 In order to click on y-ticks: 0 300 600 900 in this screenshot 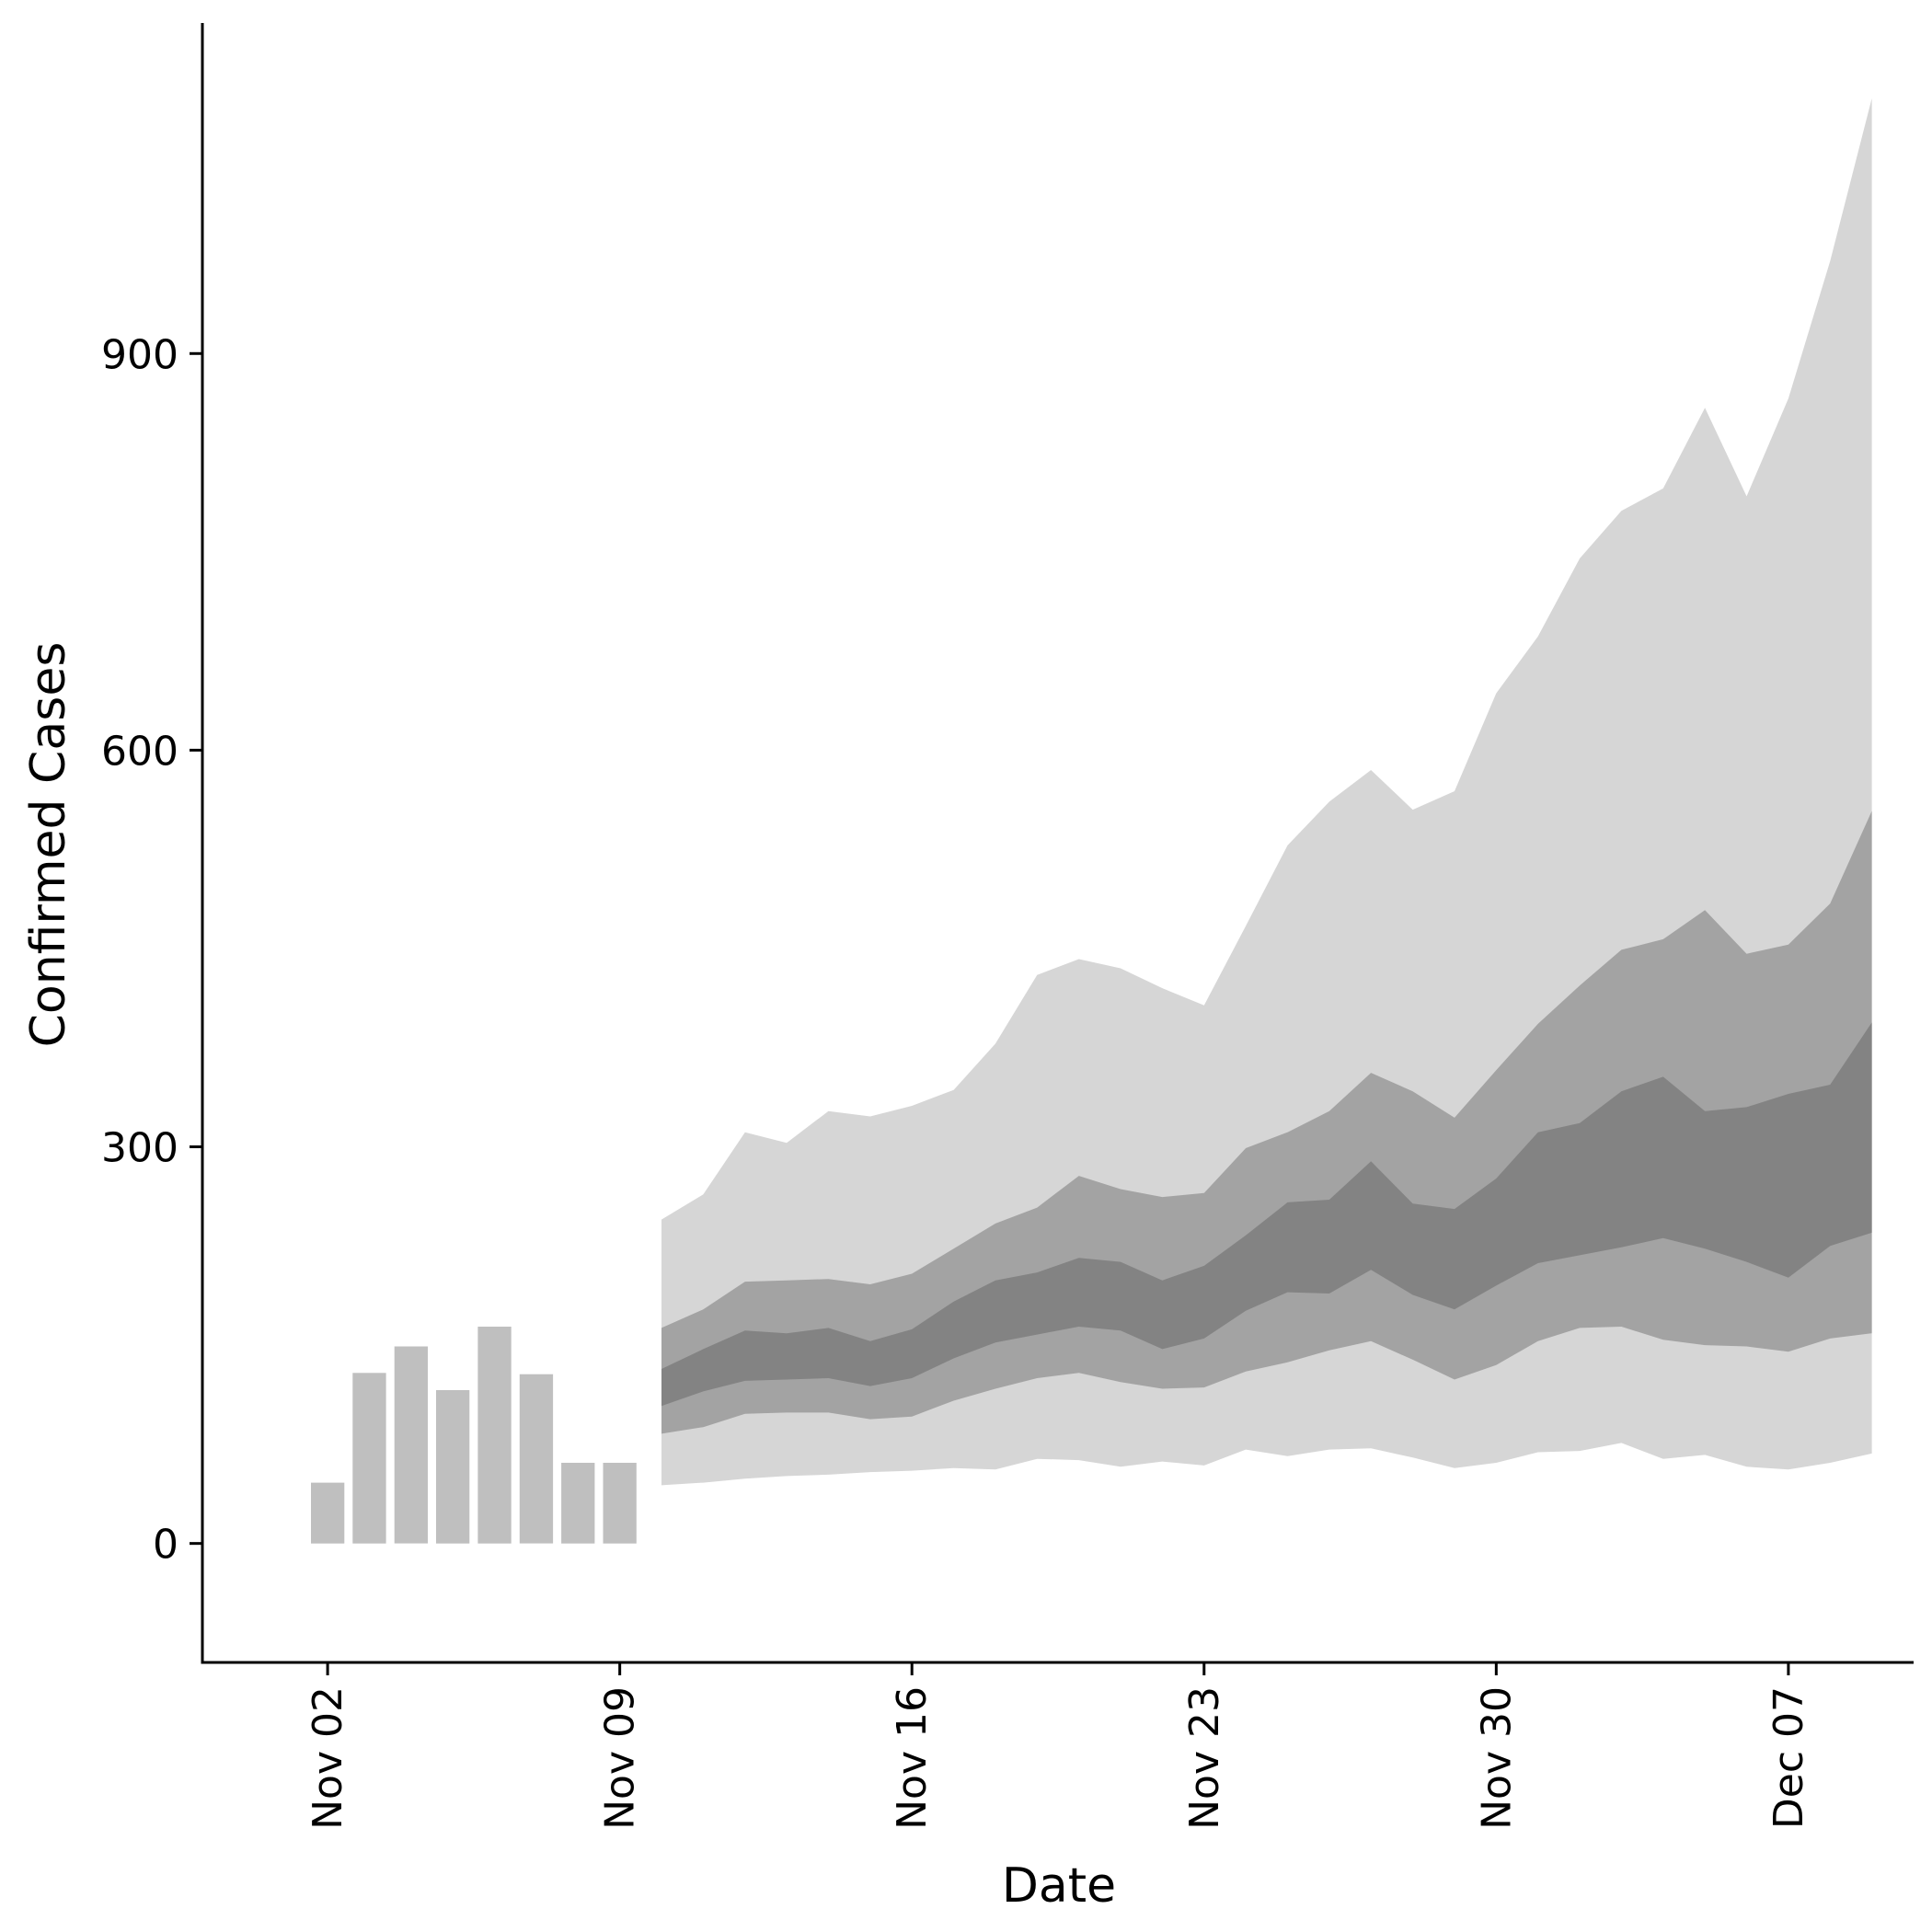, I will do `click(151, 950)`.